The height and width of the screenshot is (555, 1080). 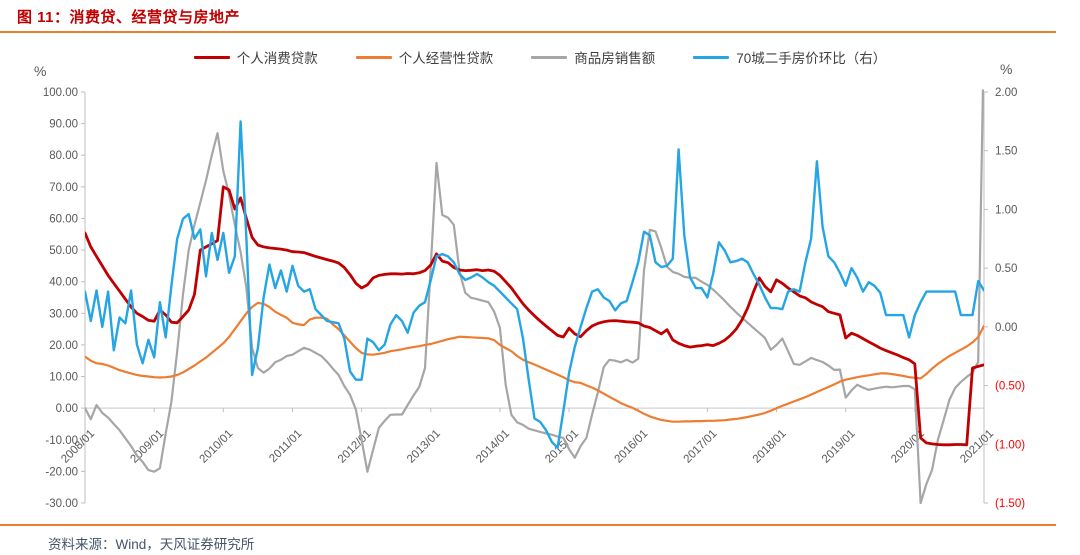 I want to click on legend-item-70city-price: 70城二手房价环比（右）, so click(x=789, y=57).